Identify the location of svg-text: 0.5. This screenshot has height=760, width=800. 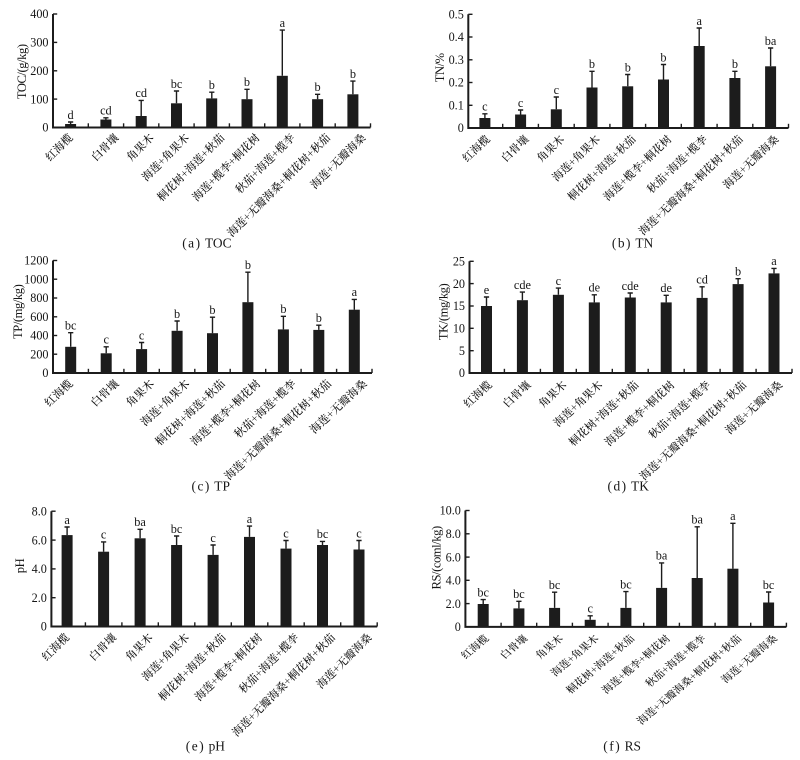
(456, 15).